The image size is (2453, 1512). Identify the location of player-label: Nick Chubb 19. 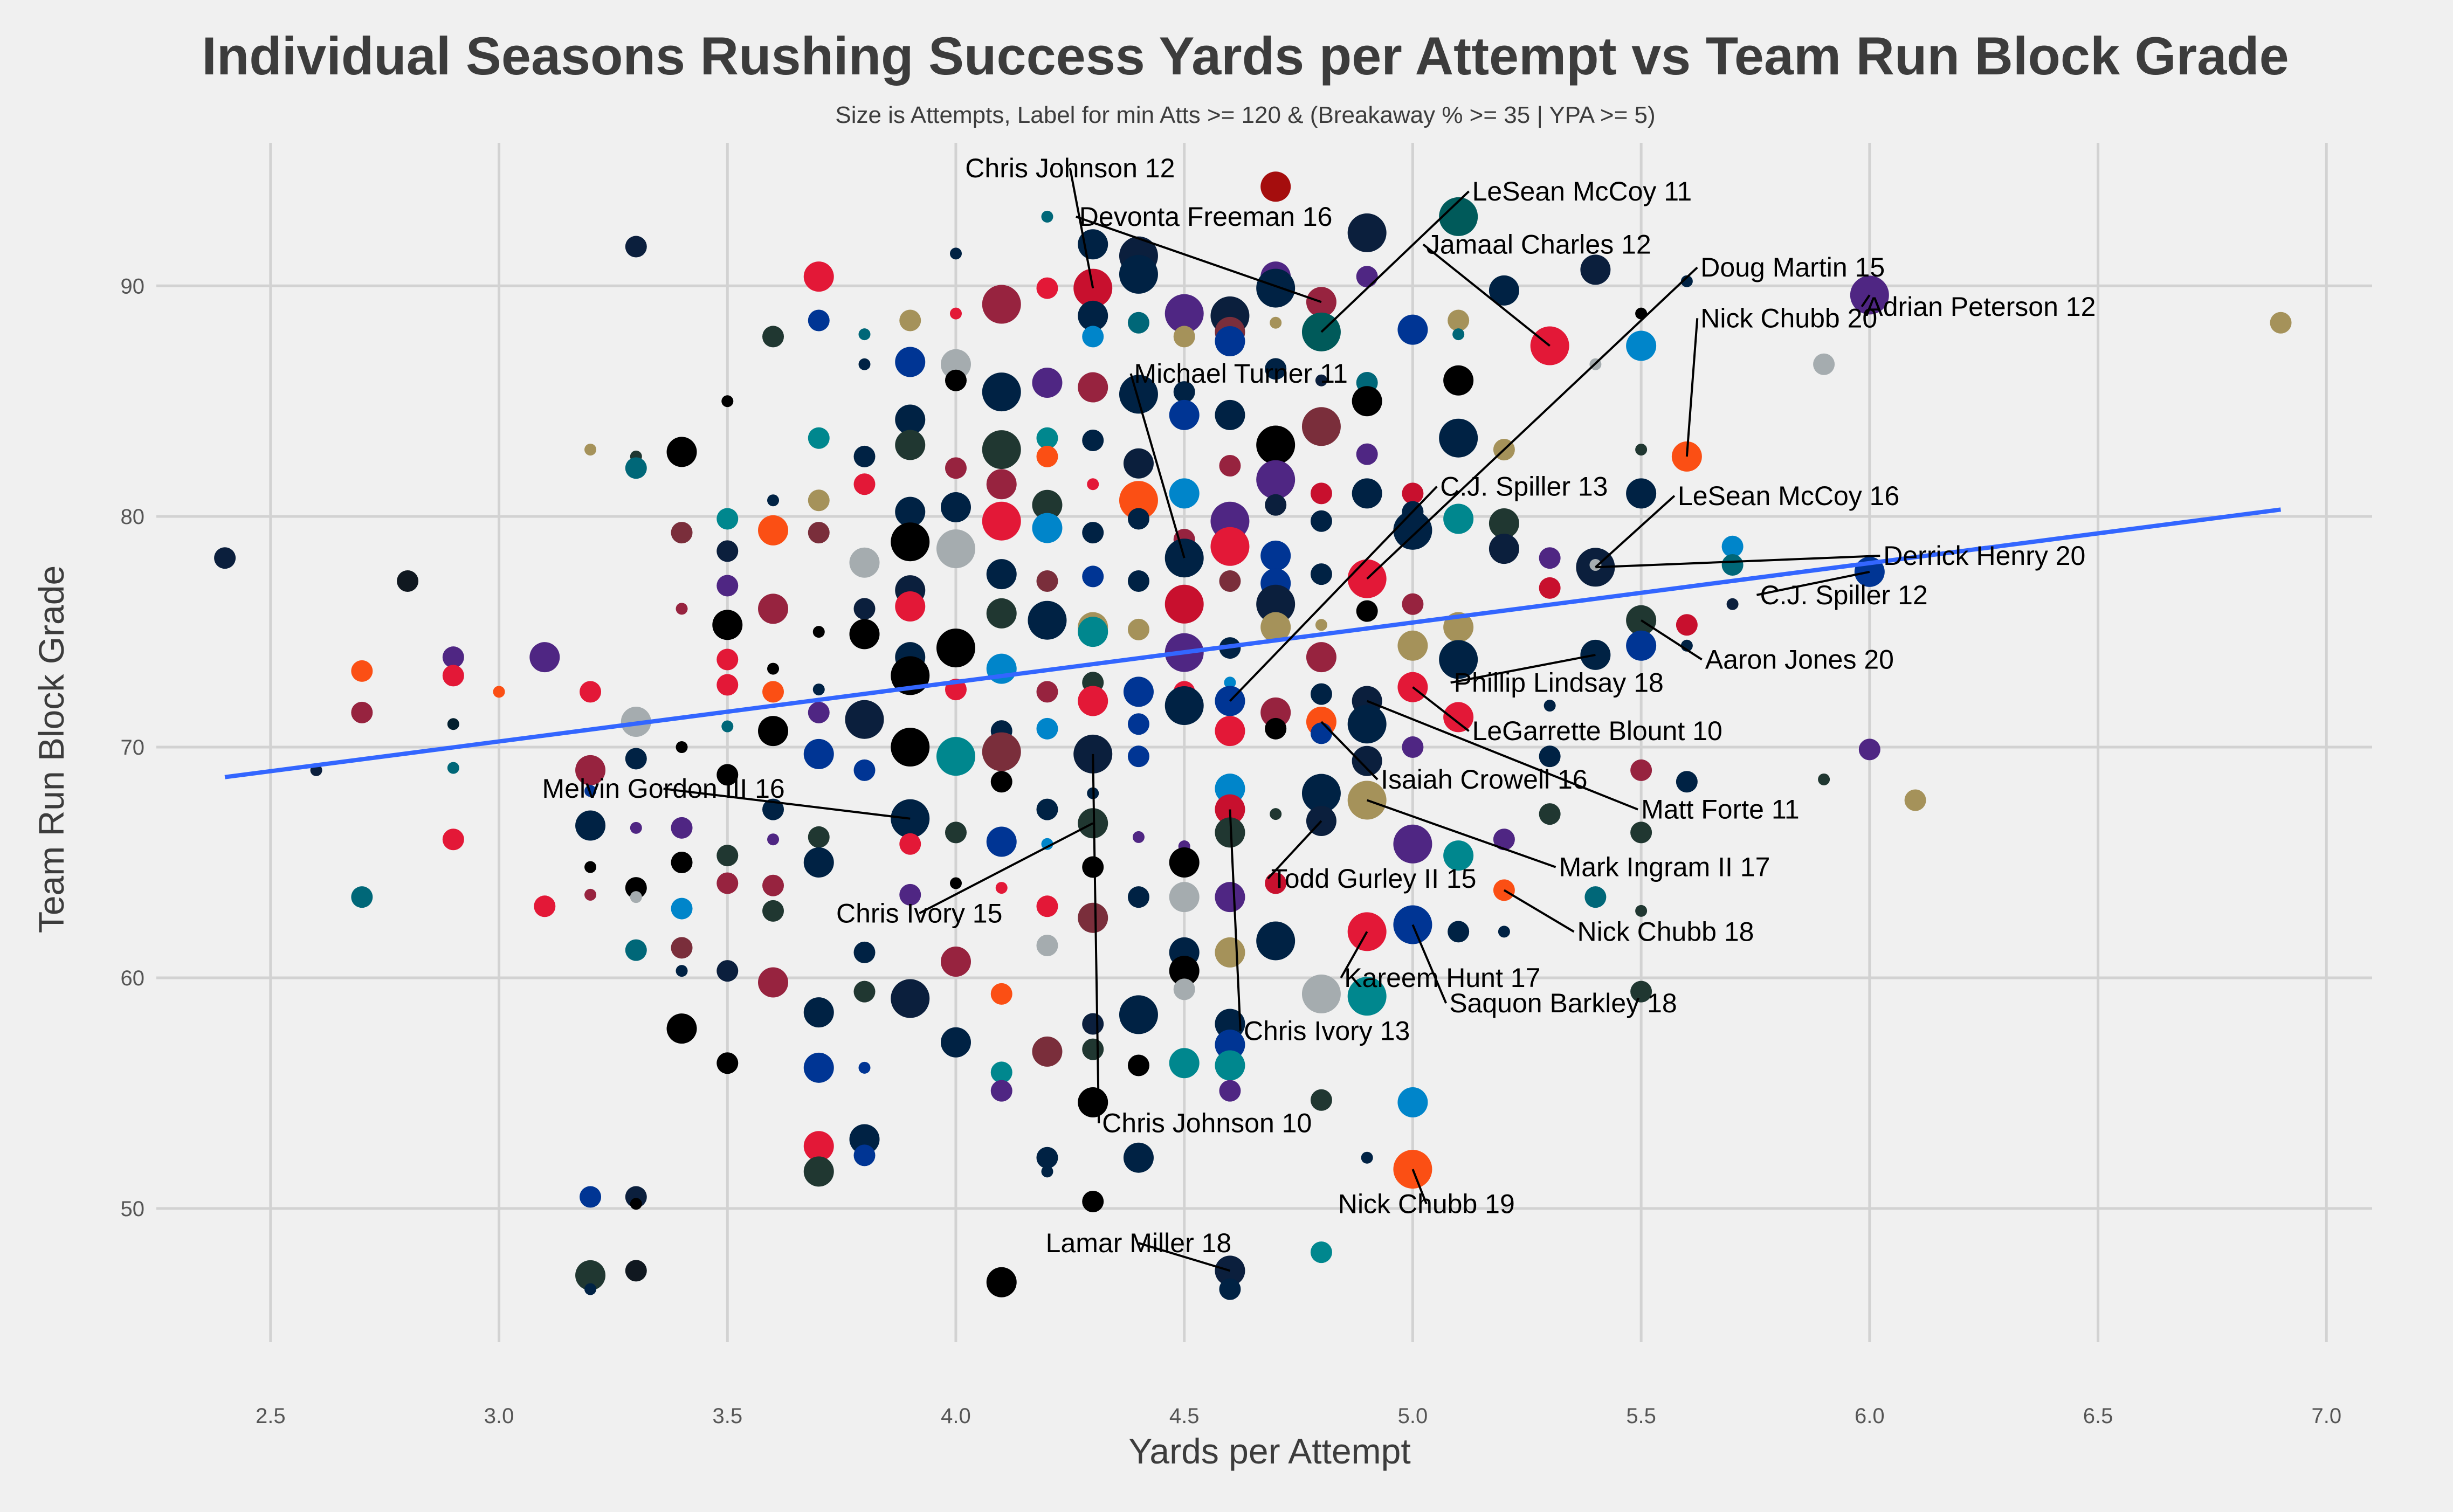
(1426, 1204).